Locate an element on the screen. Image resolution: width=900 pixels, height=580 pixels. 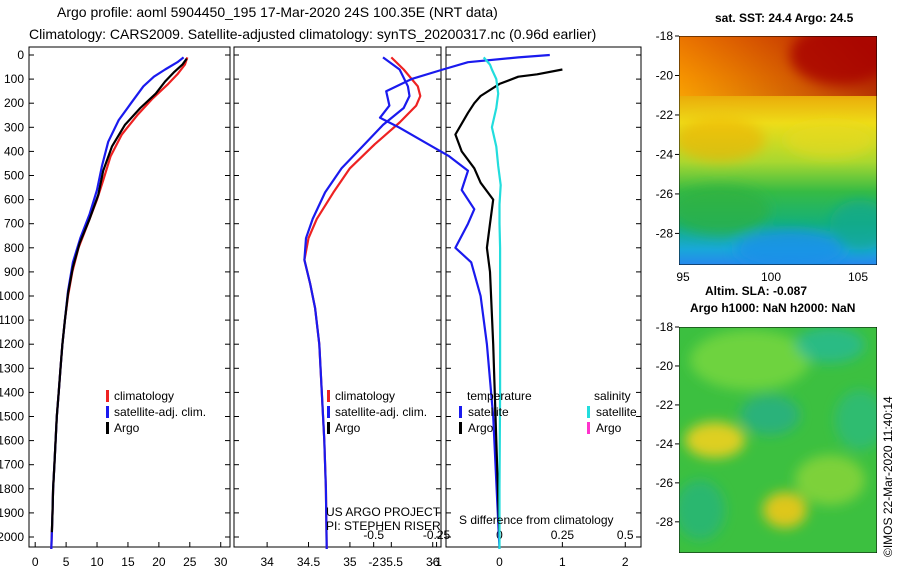
x-tick-label: 34 is located at coordinates (267, 562).